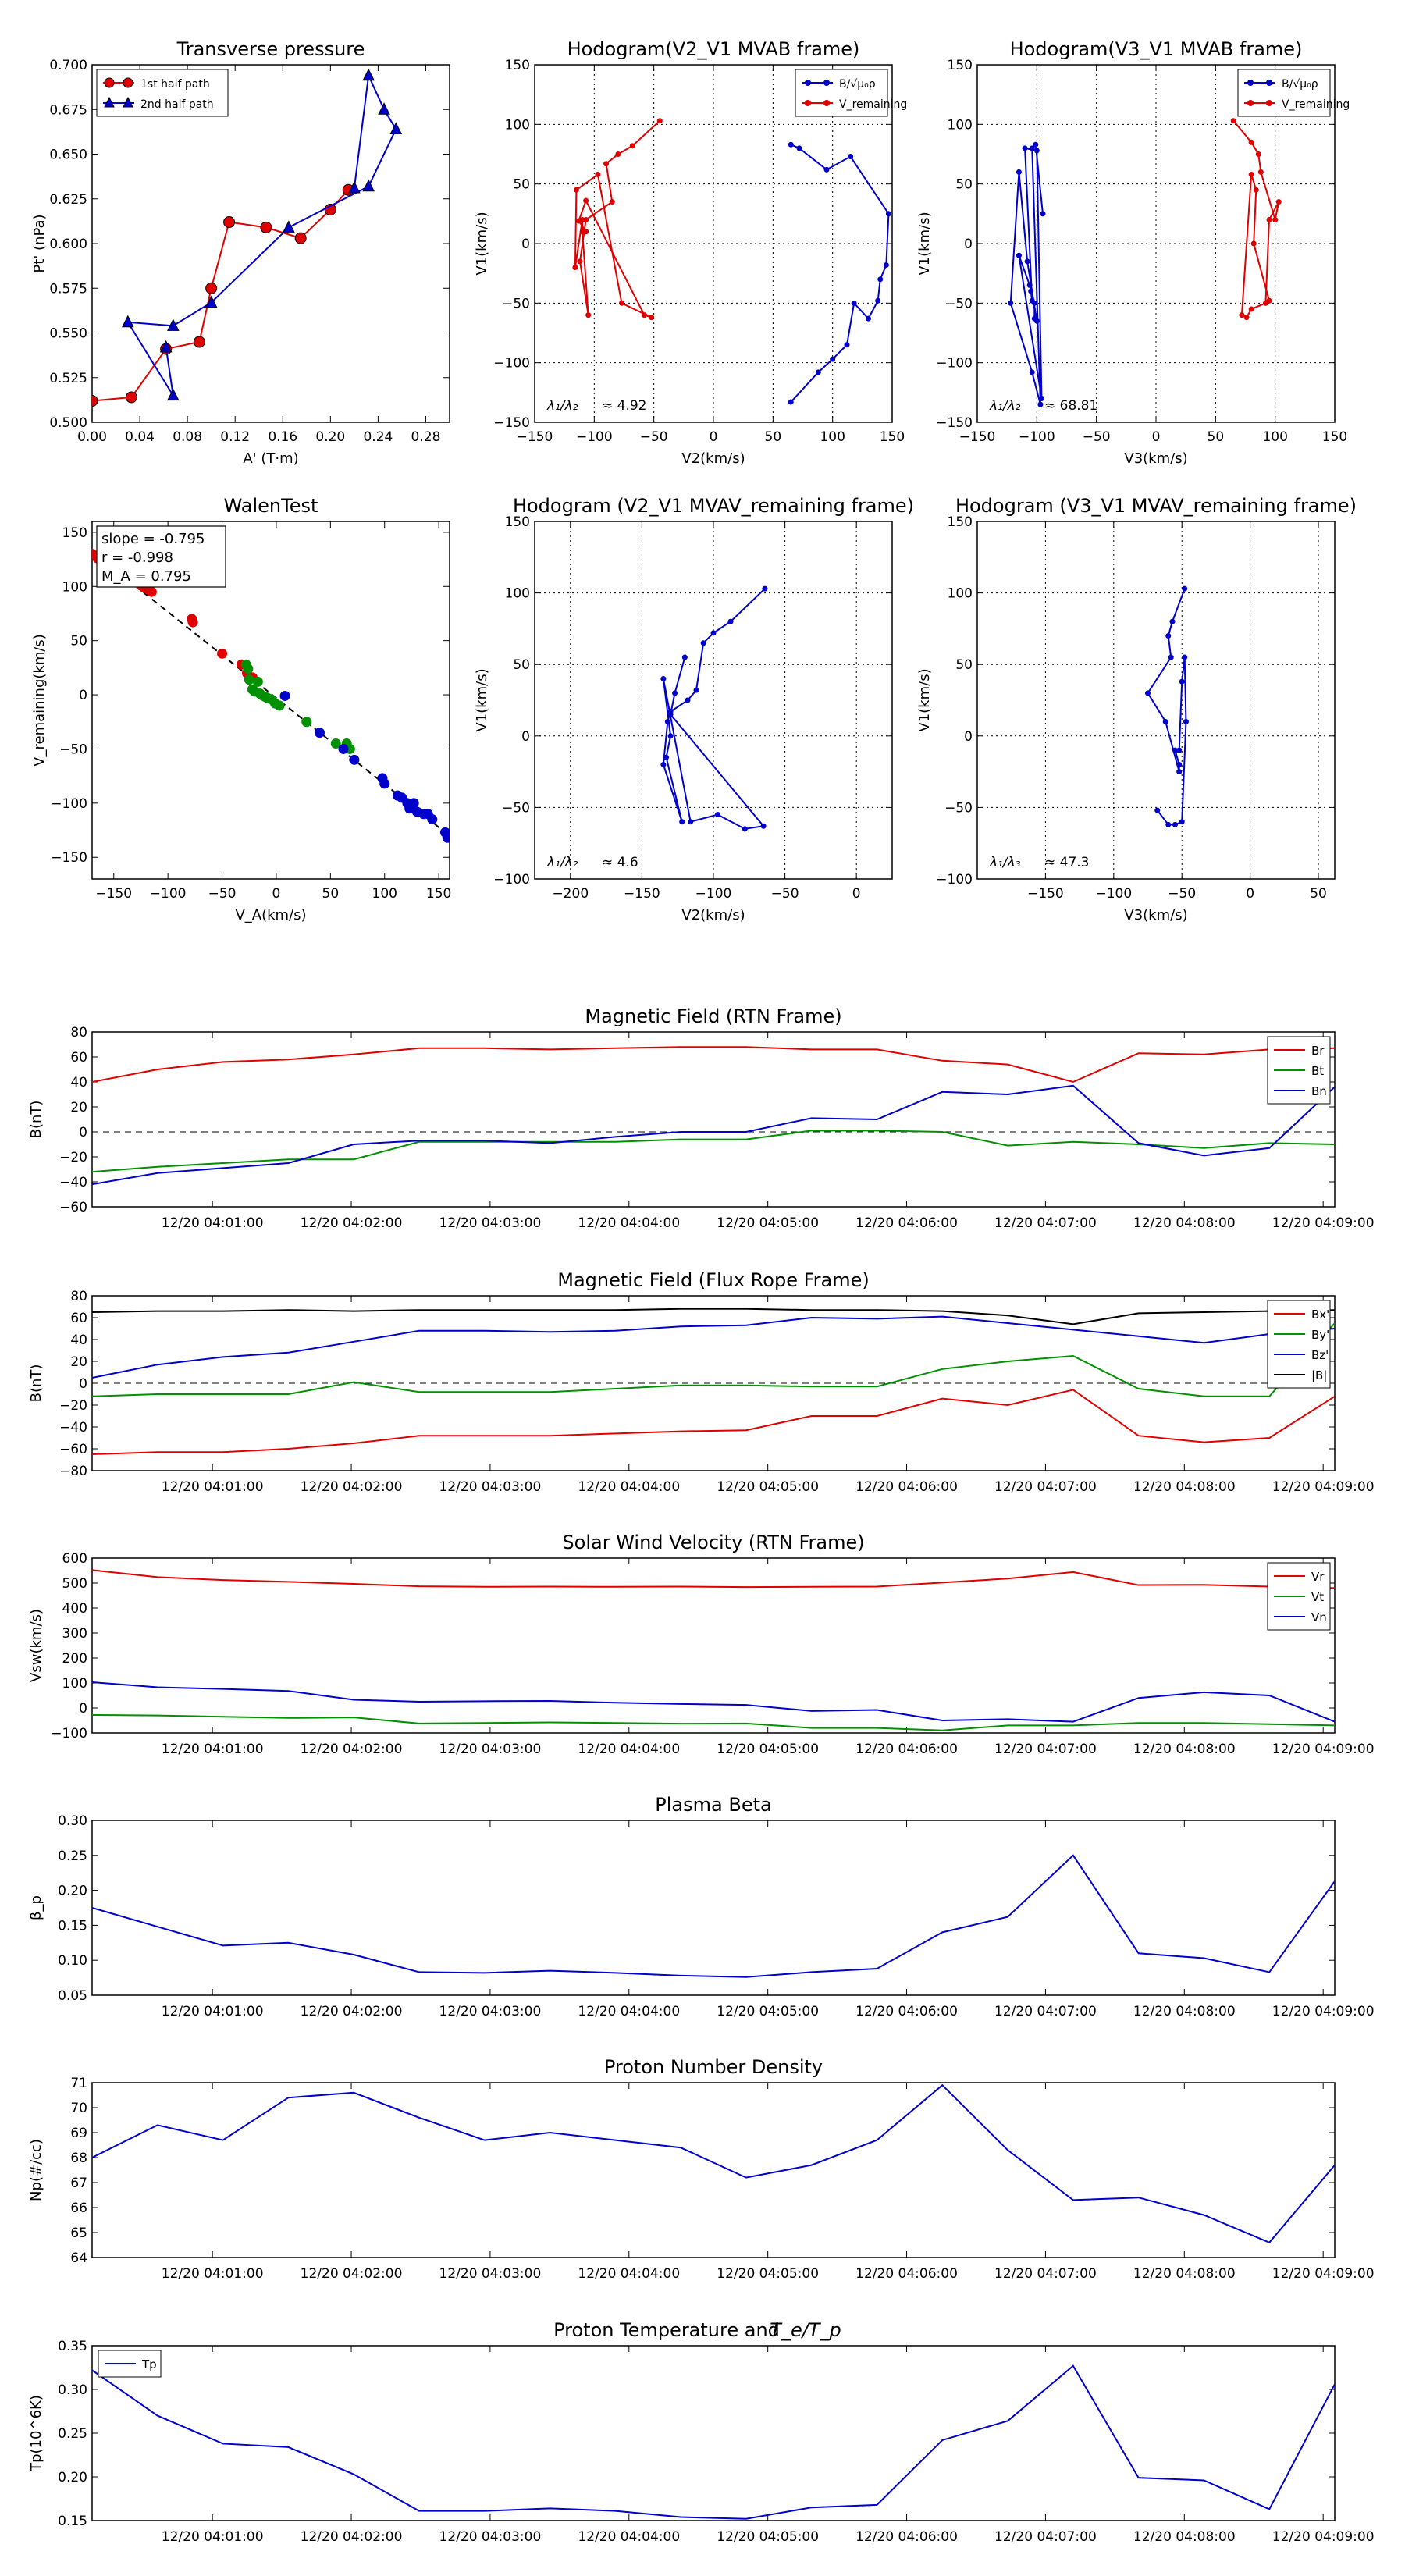 The height and width of the screenshot is (2576, 1405). What do you see at coordinates (36, 1645) in the screenshot?
I see `y-axis-label: Vsw(km/s)` at bounding box center [36, 1645].